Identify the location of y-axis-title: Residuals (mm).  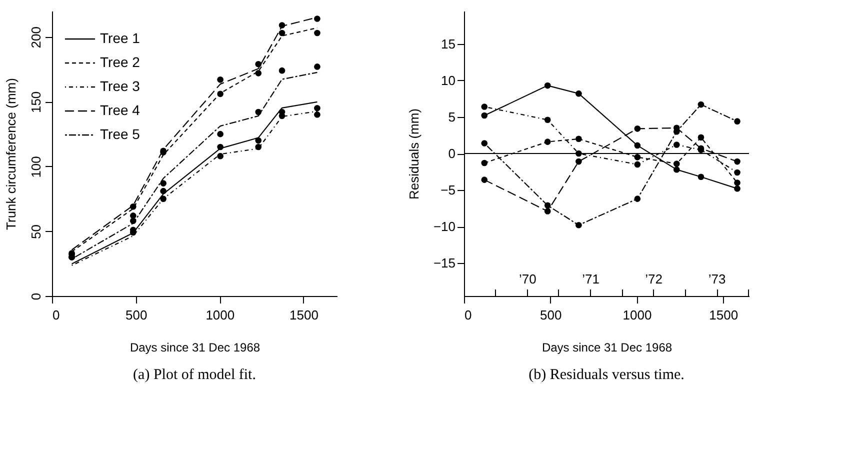
(414, 154).